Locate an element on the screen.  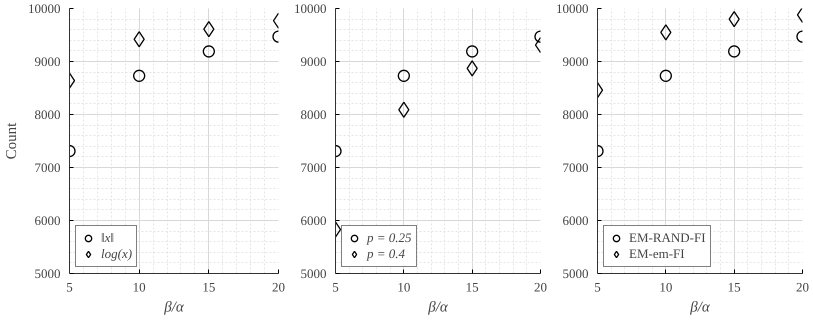
legend-label: p = 0.4 is located at coordinates (386, 254).